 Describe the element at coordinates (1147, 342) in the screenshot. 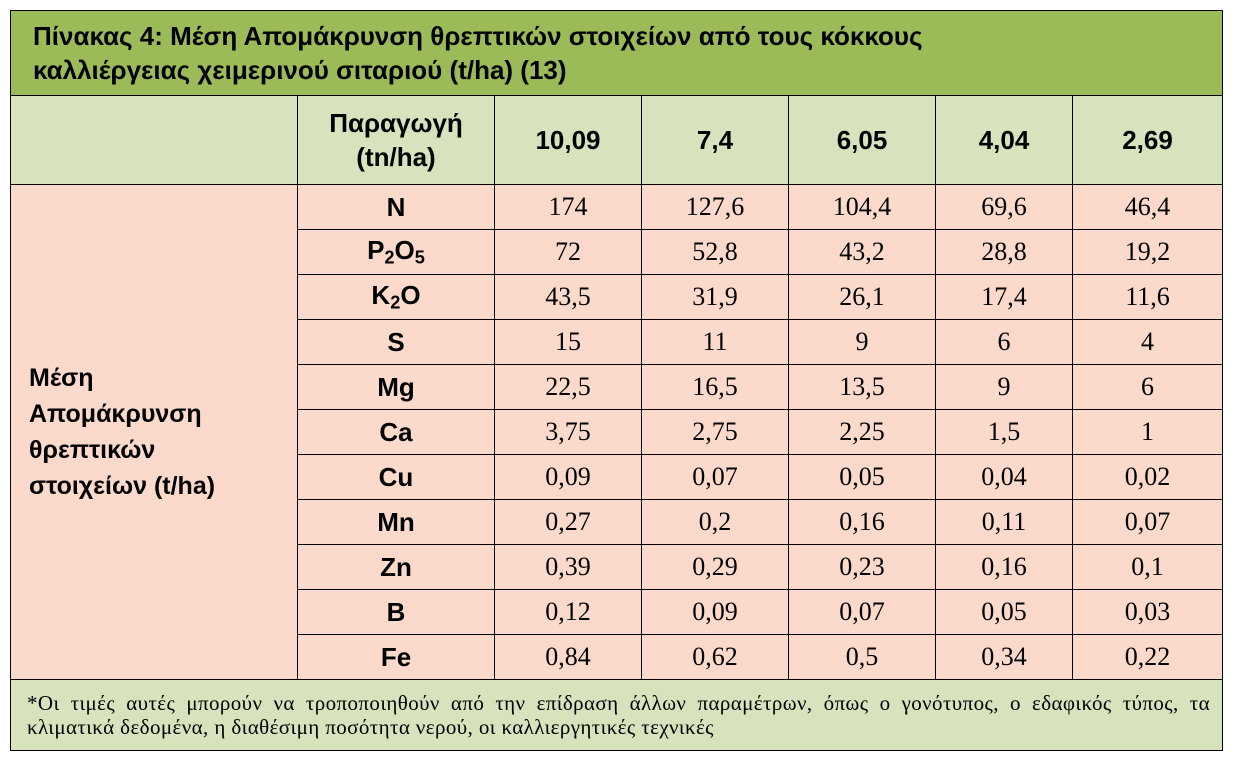

I see `value-cell: 4` at that location.